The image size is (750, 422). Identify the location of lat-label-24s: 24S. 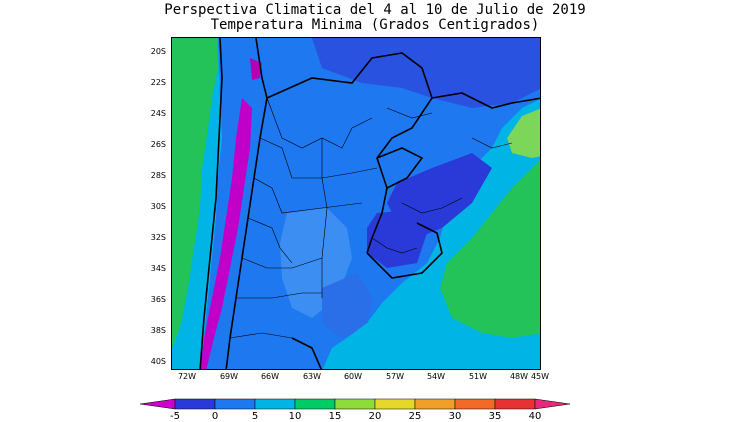
(158, 113).